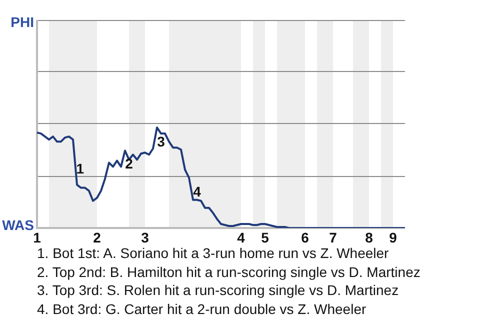  Describe the element at coordinates (202, 309) in the screenshot. I see `text: 4. Bot 3rd: G. Carter hit a 2-run double vs Z. Wheeler` at that location.